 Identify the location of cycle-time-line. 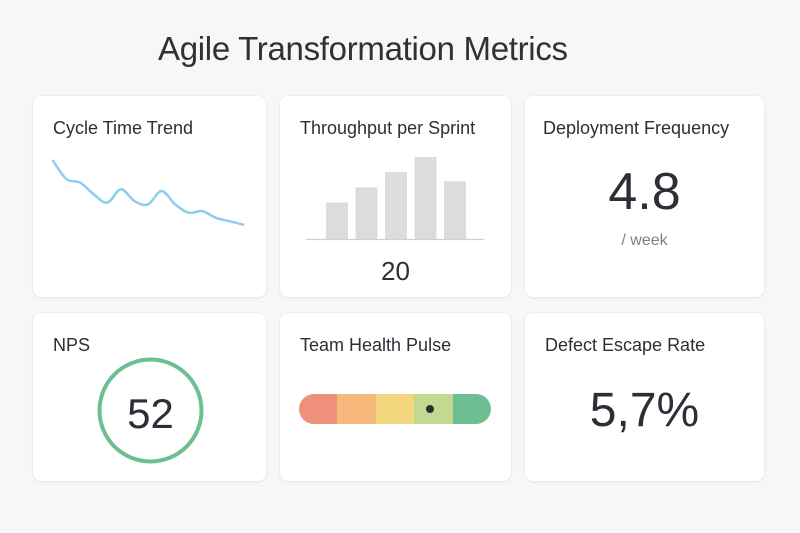
(148, 192).